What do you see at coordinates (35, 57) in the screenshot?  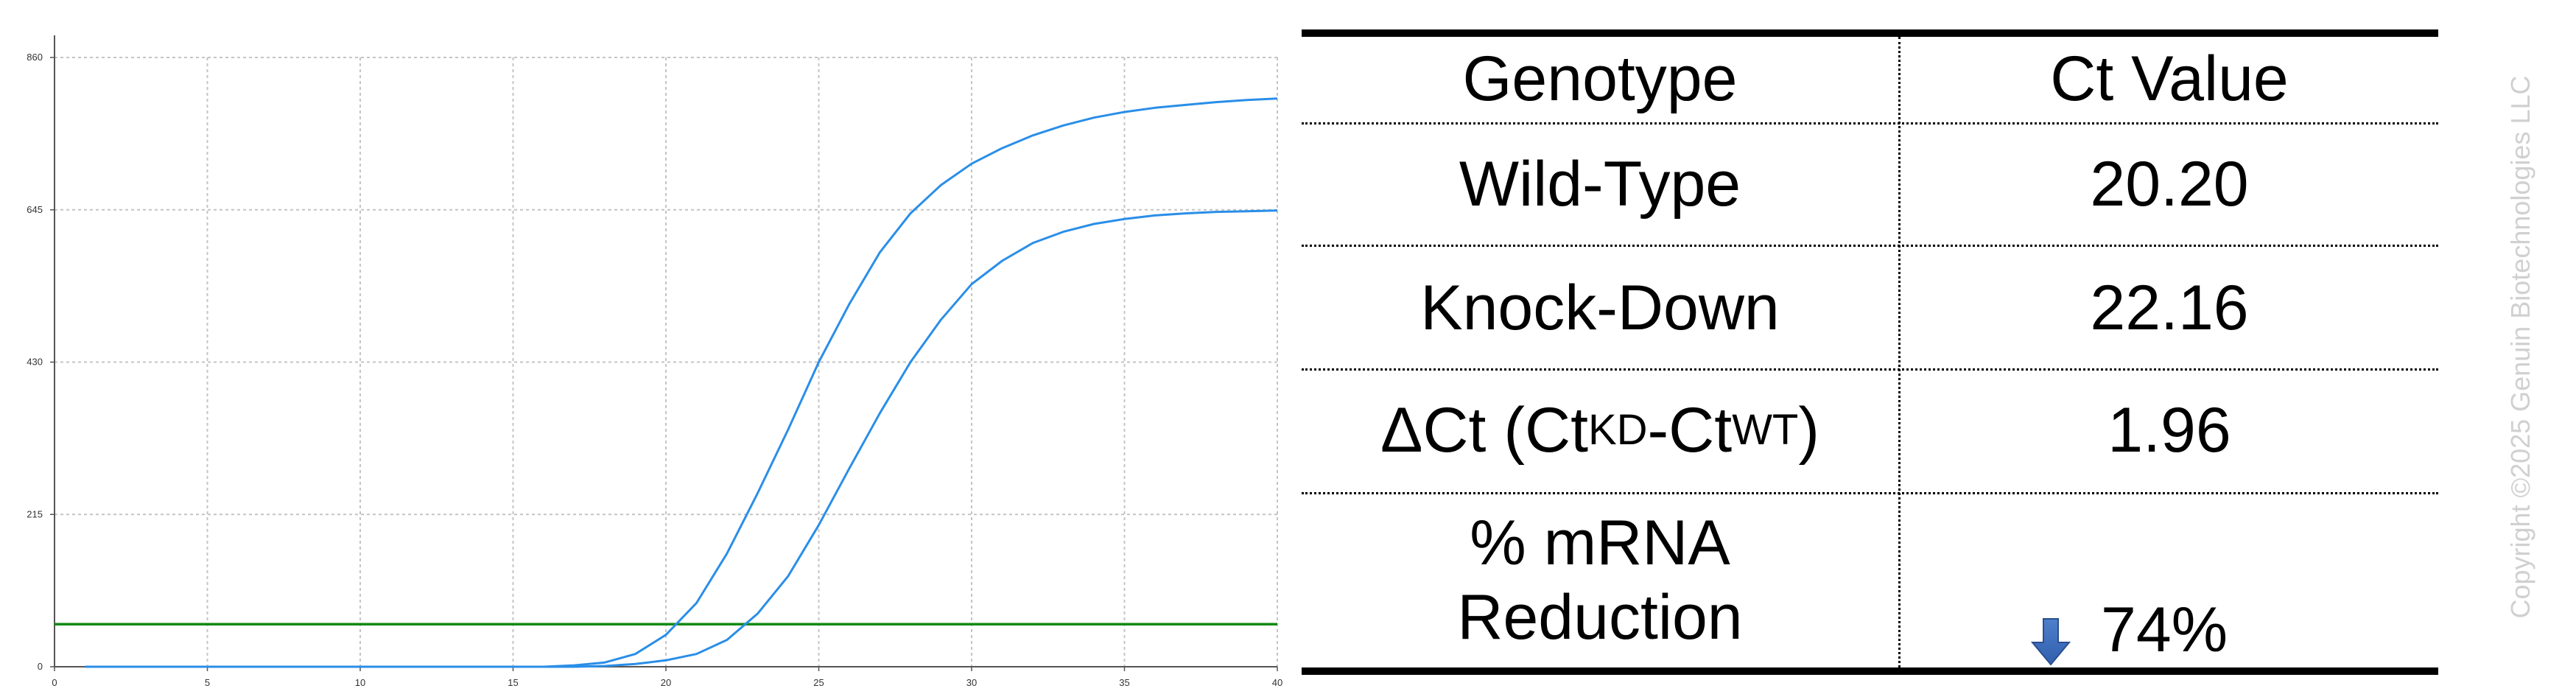 I see `y-tick-label: 860` at bounding box center [35, 57].